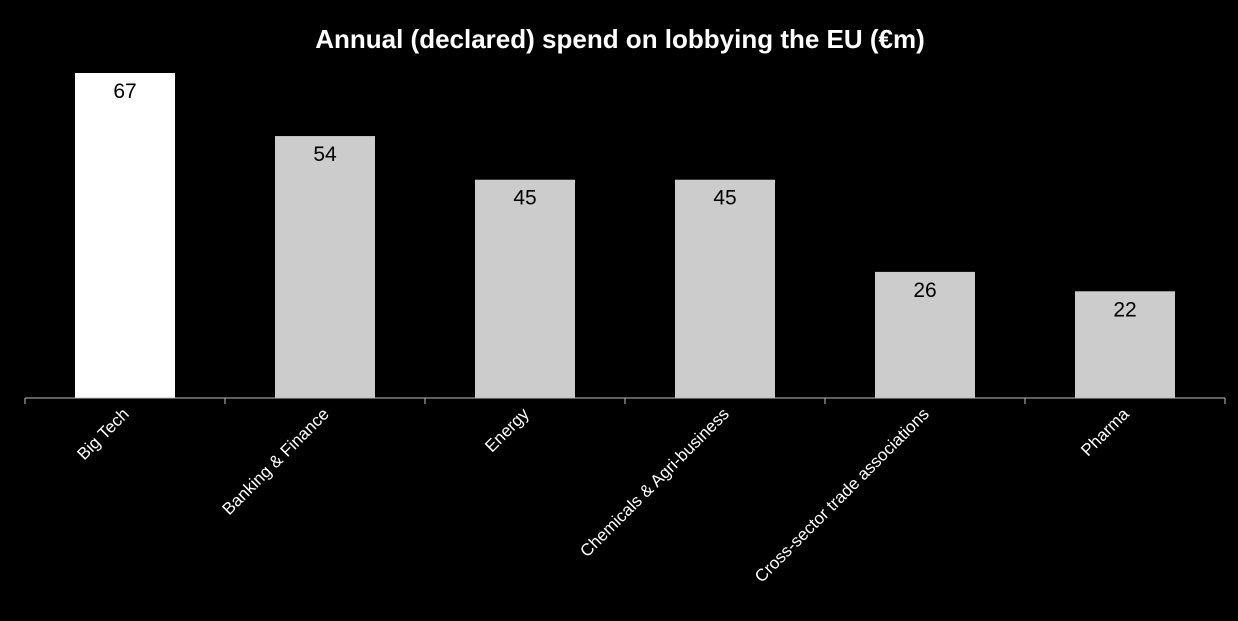  What do you see at coordinates (524, 198) in the screenshot?
I see `value-label-2: 45` at bounding box center [524, 198].